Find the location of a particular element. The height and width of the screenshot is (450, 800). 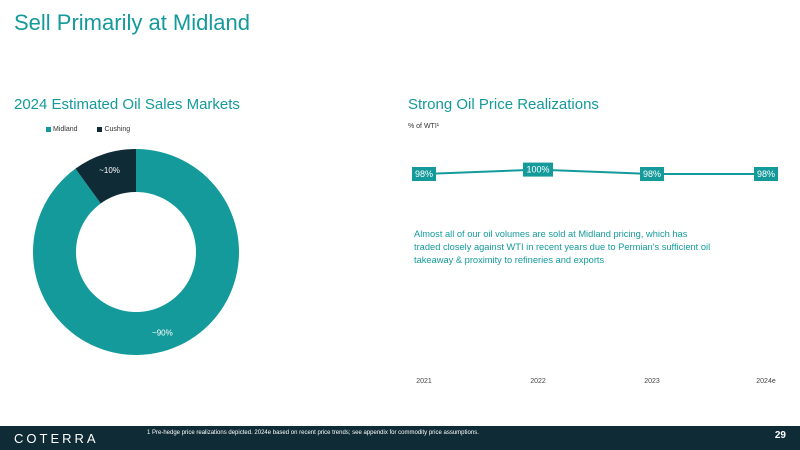

data-point-2021 is located at coordinates (424, 174).